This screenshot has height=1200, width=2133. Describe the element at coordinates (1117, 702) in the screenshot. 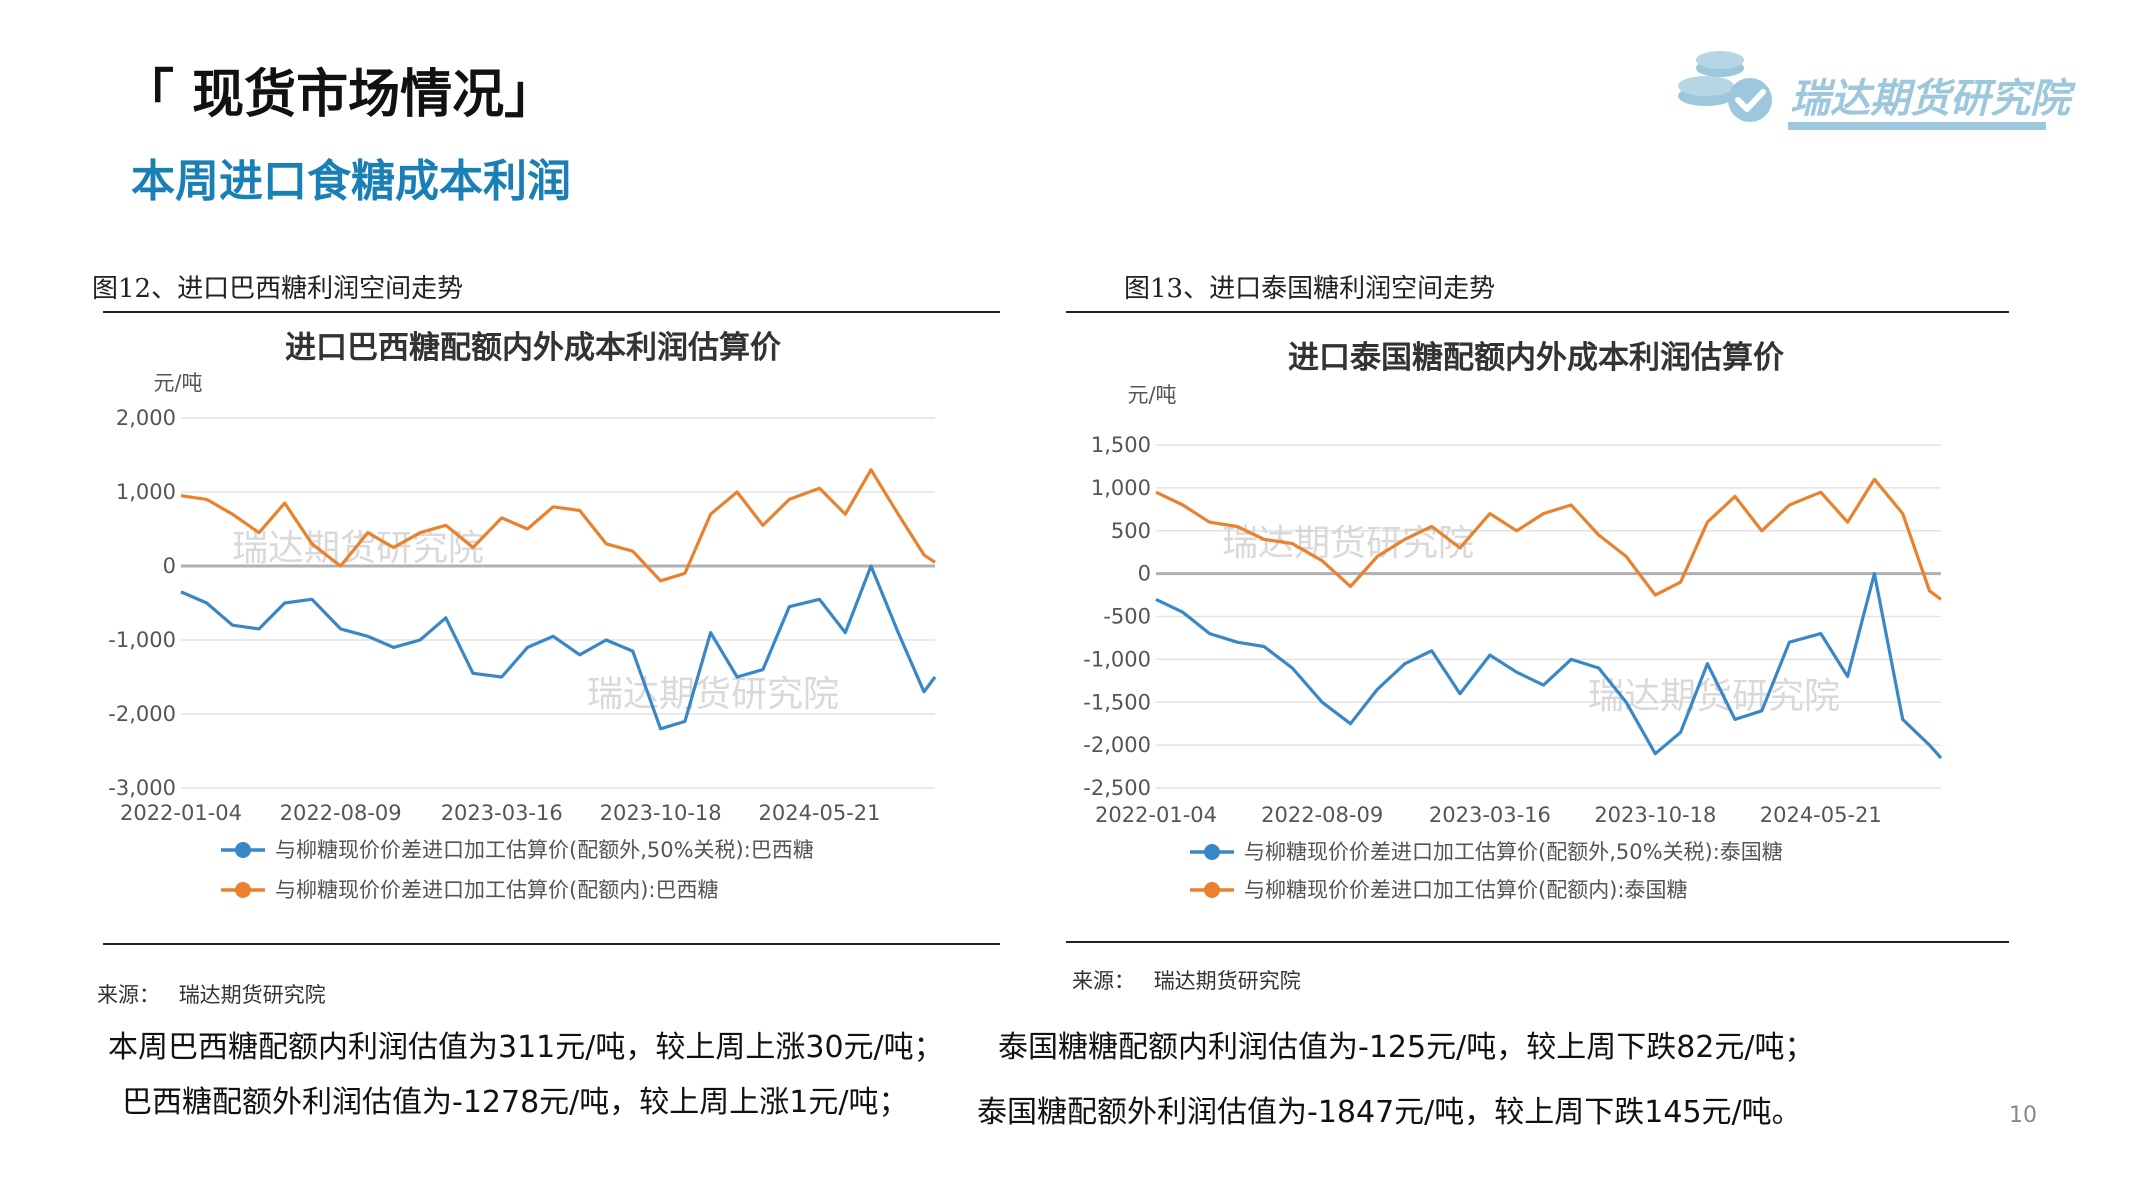

I see `y-tick-label: -1,500` at that location.